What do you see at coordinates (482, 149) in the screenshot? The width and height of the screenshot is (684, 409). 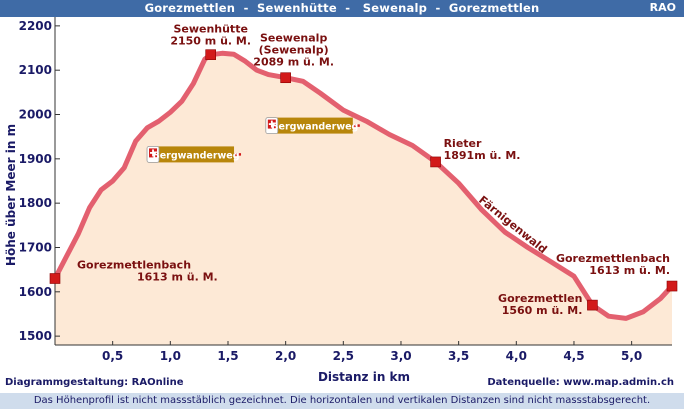 I see `waypoint-label: Rieter 1891m ü. M.` at bounding box center [482, 149].